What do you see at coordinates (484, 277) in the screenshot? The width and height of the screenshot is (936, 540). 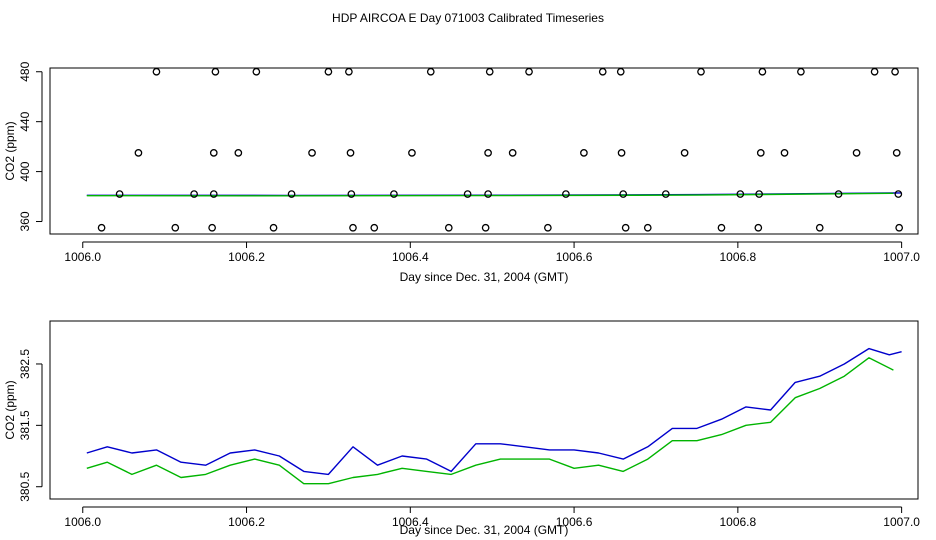 I see `top-x-axis-label: Day since Dec. 31, 2004 (GMT)` at bounding box center [484, 277].